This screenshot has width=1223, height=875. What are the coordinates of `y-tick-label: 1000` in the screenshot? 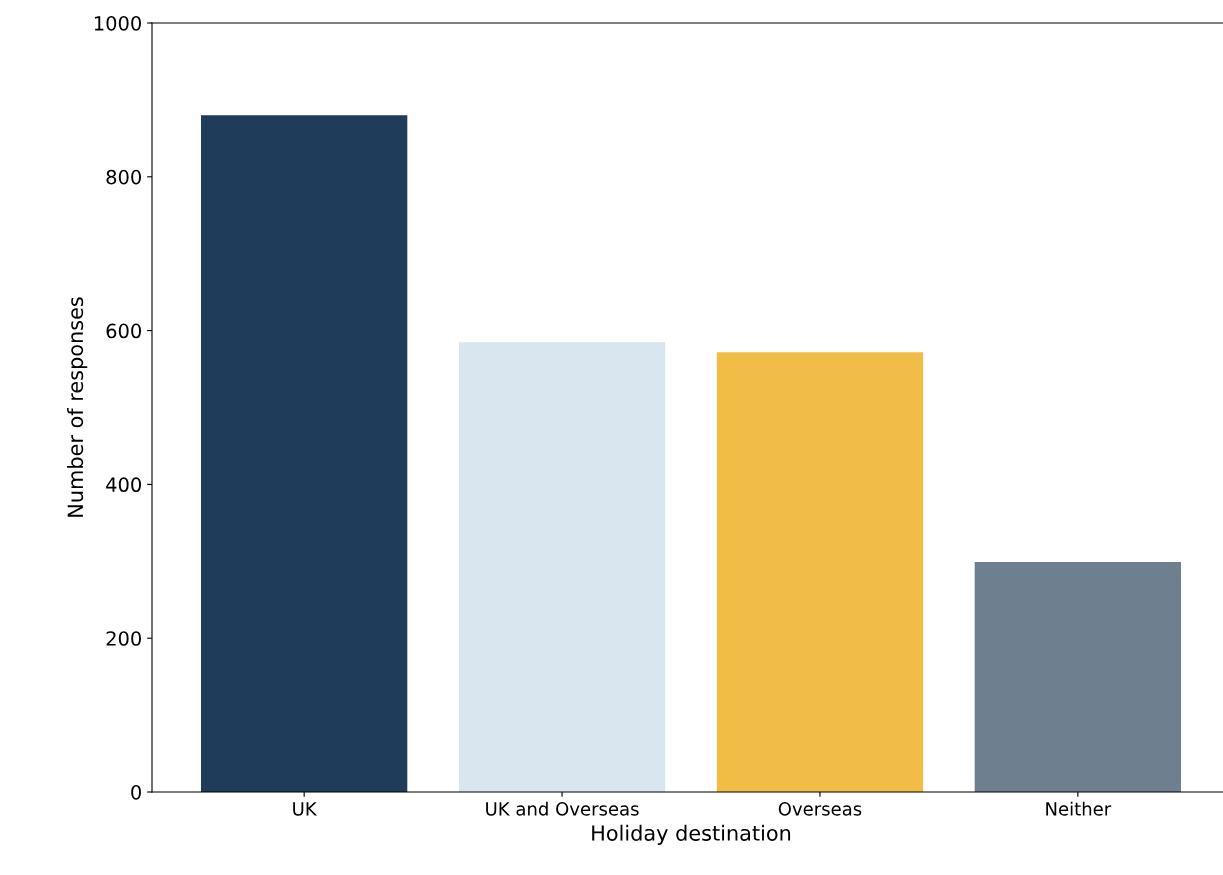 It's located at (117, 23).